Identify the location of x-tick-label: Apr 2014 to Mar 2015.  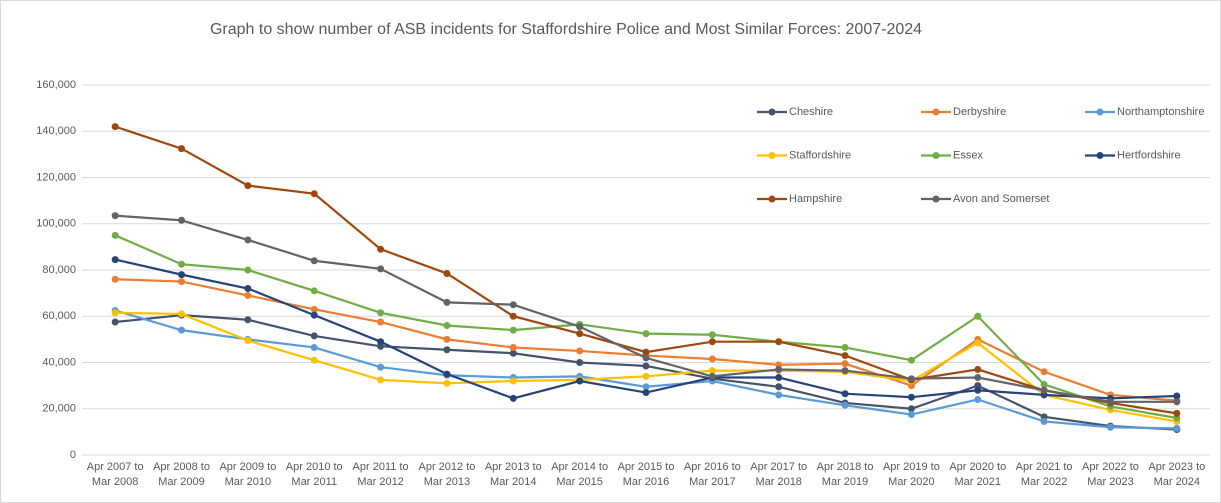
(580, 474).